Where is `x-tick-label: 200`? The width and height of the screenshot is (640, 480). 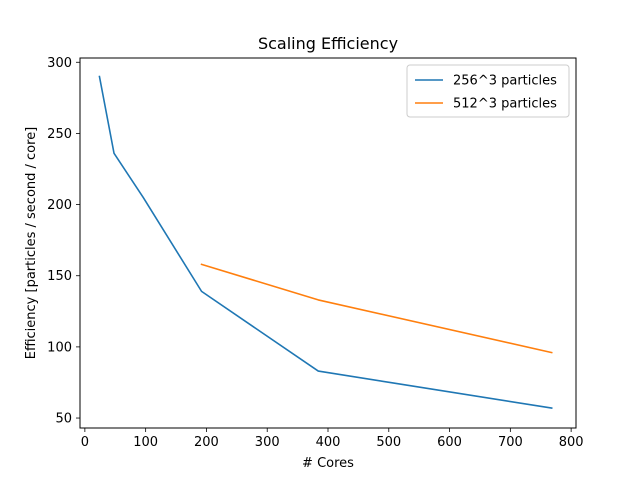
x-tick-label: 200 is located at coordinates (206, 442).